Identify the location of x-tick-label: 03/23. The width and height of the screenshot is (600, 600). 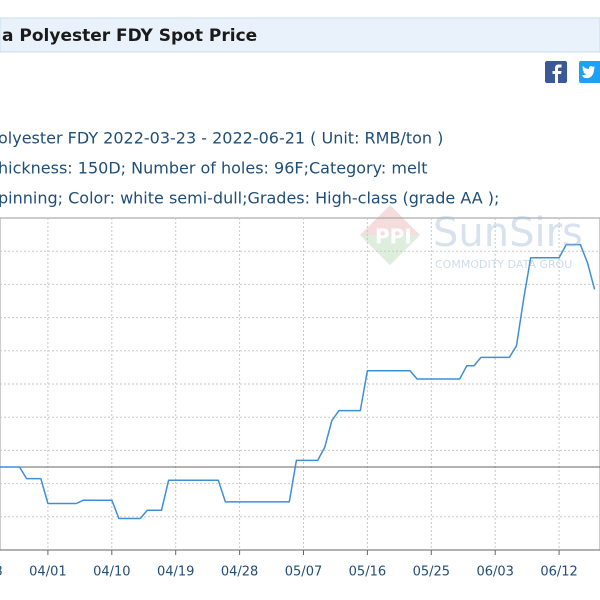
(1, 572).